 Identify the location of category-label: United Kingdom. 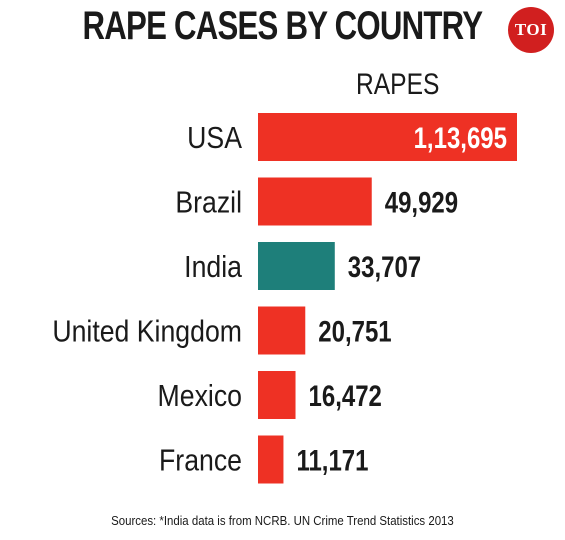
(147, 332).